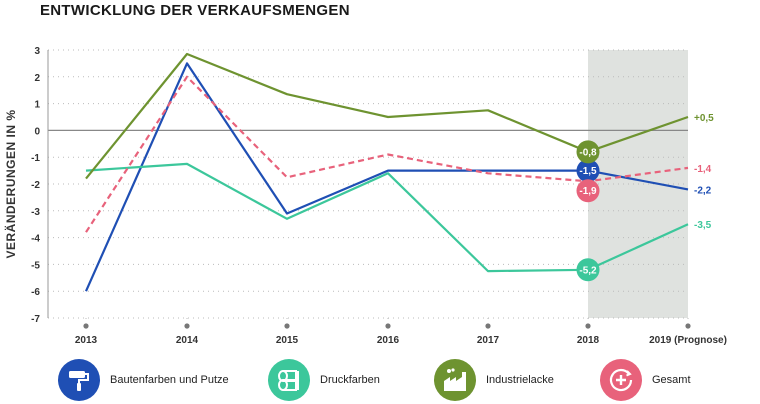 The image size is (760, 404). I want to click on badge-label: -1,9, so click(588, 191).